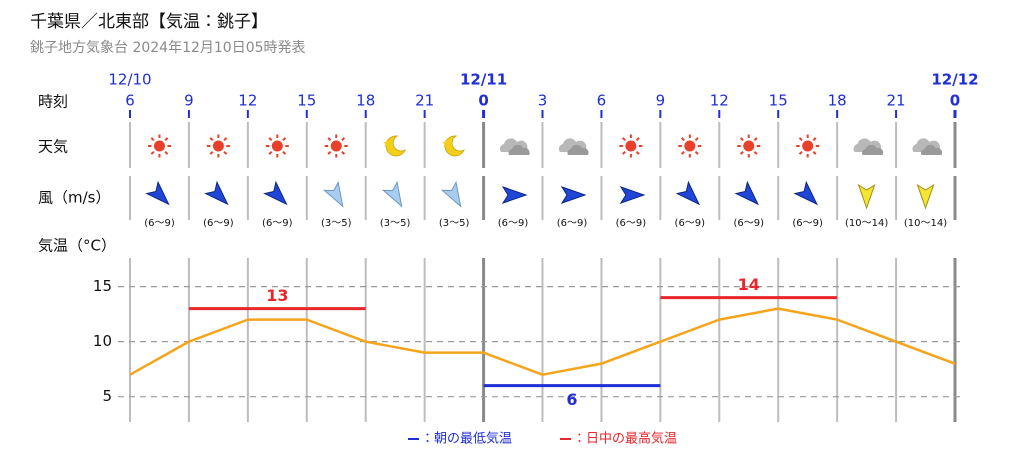 The width and height of the screenshot is (1024, 469). I want to click on hour-label: 3, so click(543, 101).